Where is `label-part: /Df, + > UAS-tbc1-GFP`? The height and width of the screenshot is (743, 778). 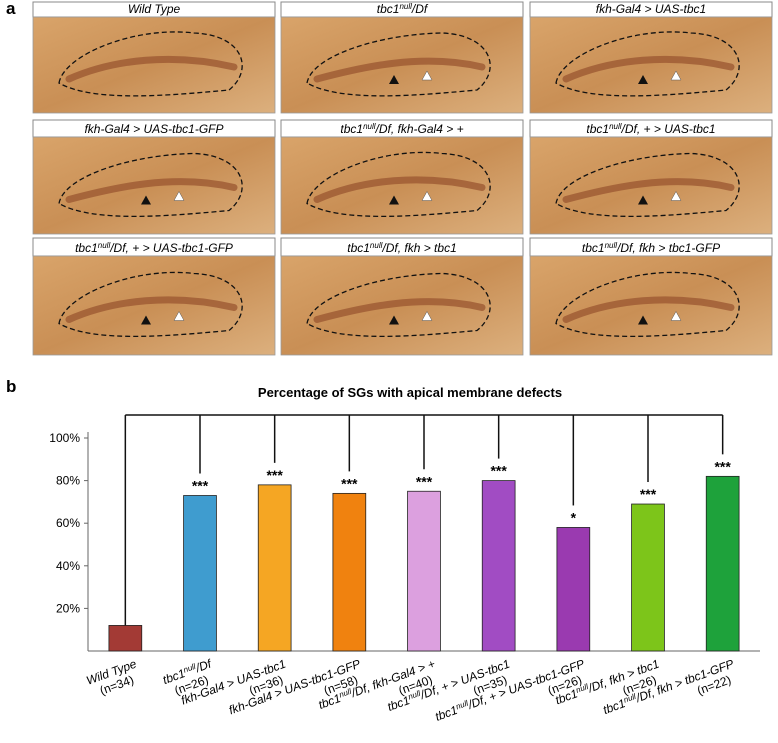
label-part: /Df, + > UAS-tbc1-GFP is located at coordinates (171, 248).